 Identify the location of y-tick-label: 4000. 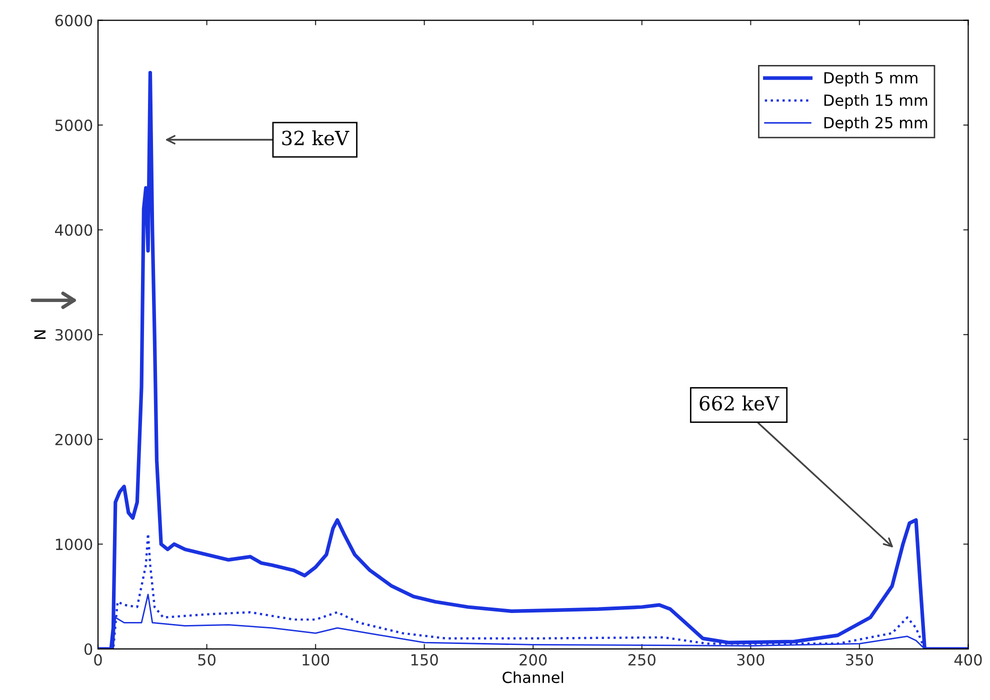
(73, 230).